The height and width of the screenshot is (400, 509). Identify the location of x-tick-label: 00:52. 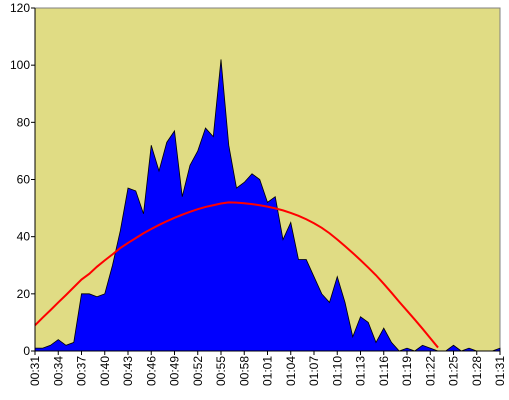
(198, 371).